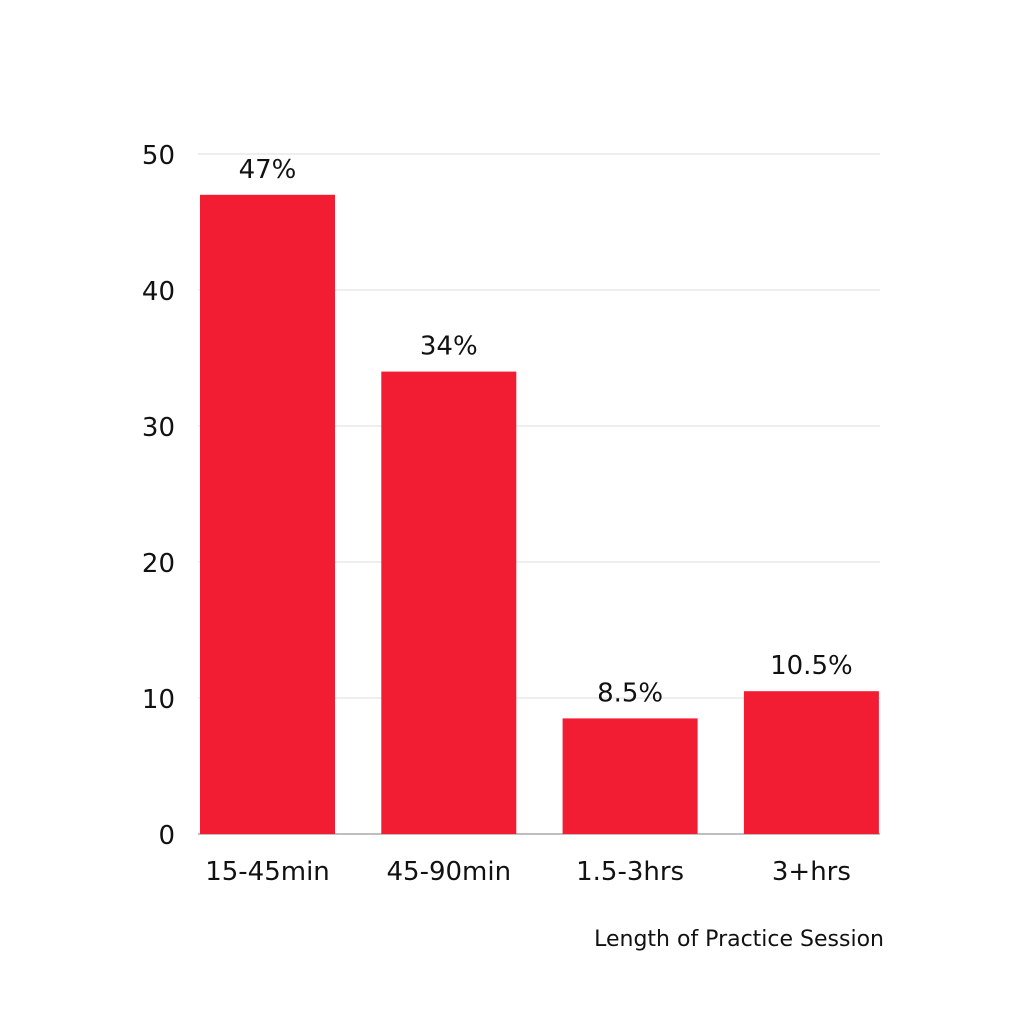 This screenshot has width=1024, height=1024. Describe the element at coordinates (158, 700) in the screenshot. I see `y-tick-label: 10` at that location.